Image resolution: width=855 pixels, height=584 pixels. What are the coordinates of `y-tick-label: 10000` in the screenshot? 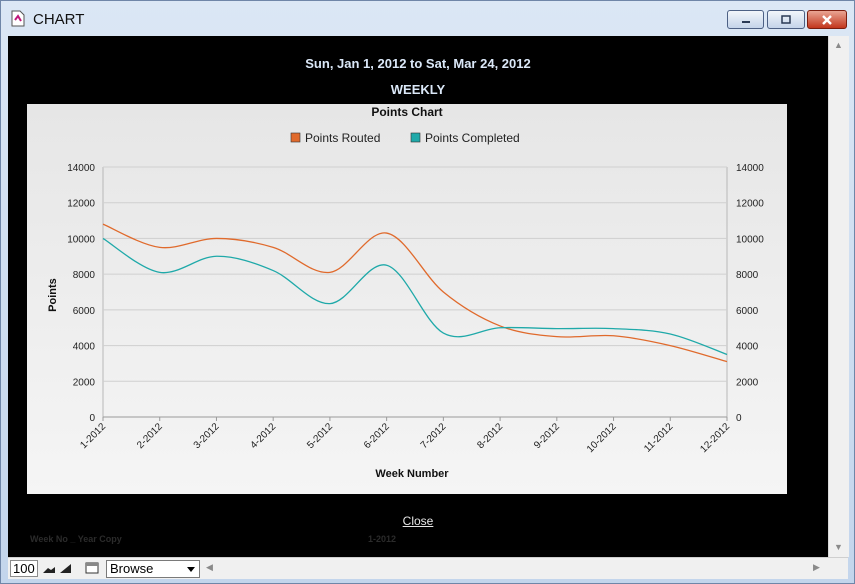 It's located at (81, 239).